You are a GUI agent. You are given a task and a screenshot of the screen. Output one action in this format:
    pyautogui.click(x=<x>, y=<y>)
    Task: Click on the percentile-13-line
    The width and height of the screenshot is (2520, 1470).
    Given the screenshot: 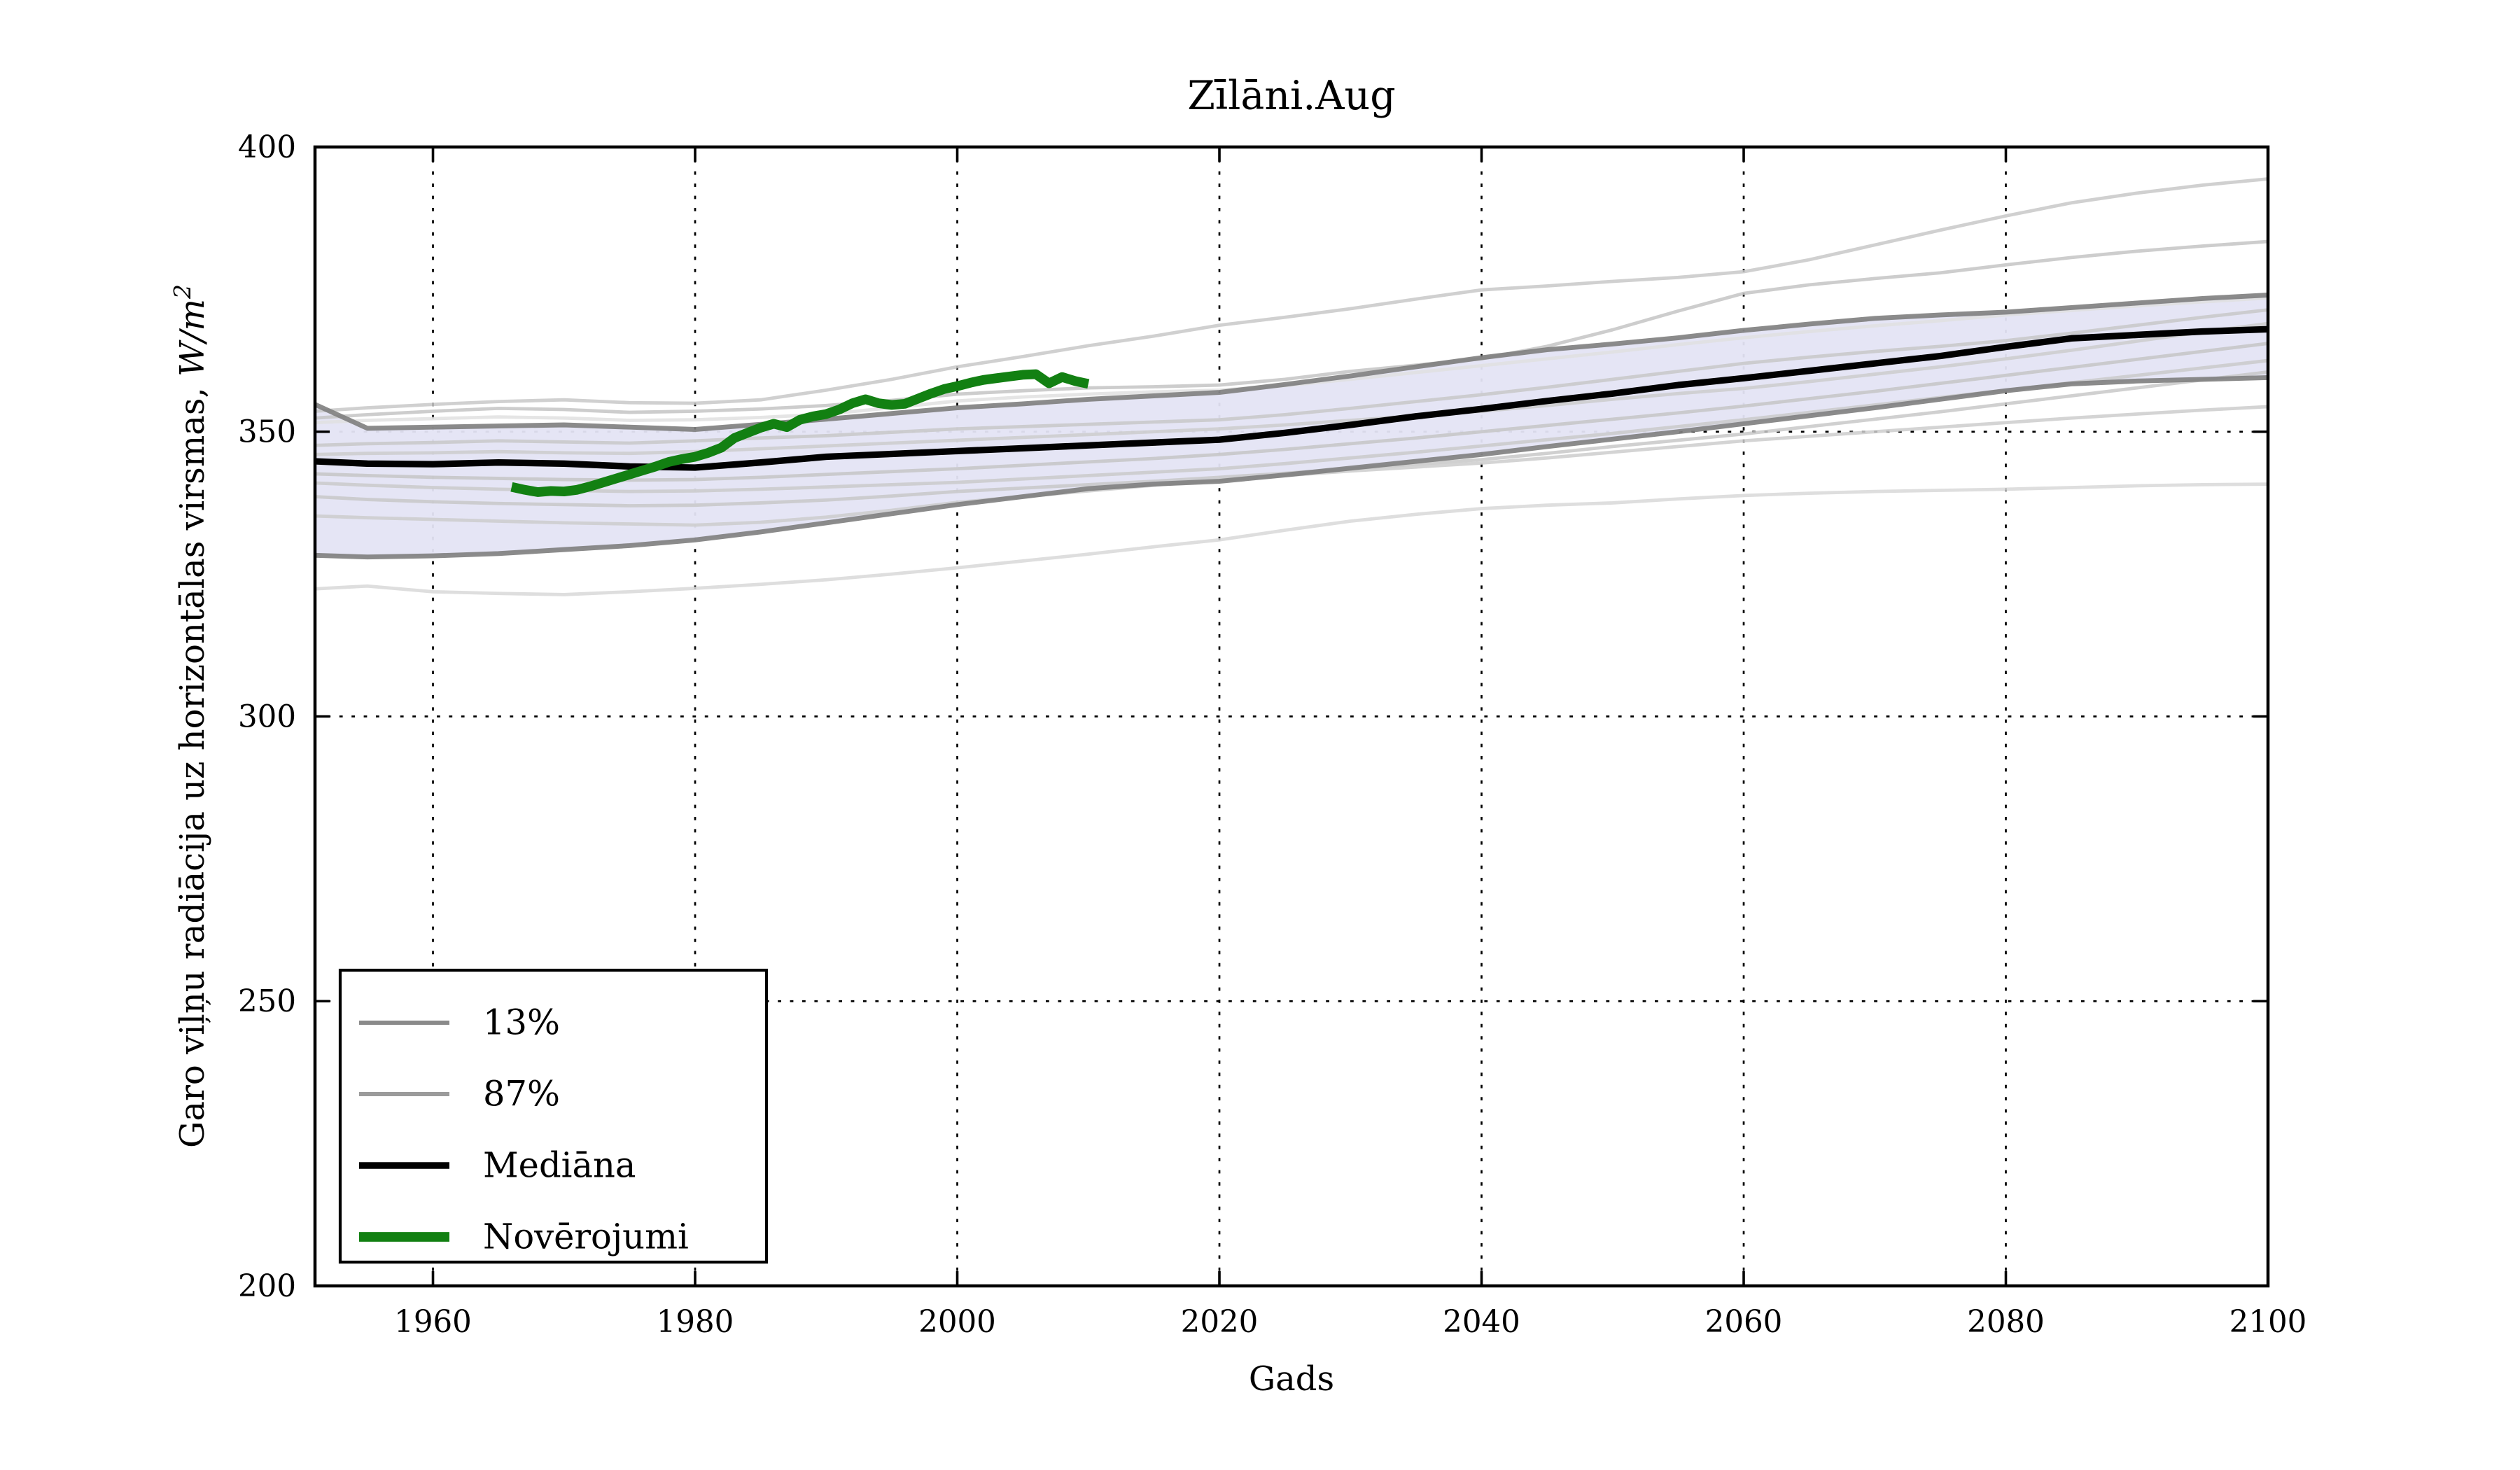 What is the action you would take?
    pyautogui.click(x=1291, y=467)
    